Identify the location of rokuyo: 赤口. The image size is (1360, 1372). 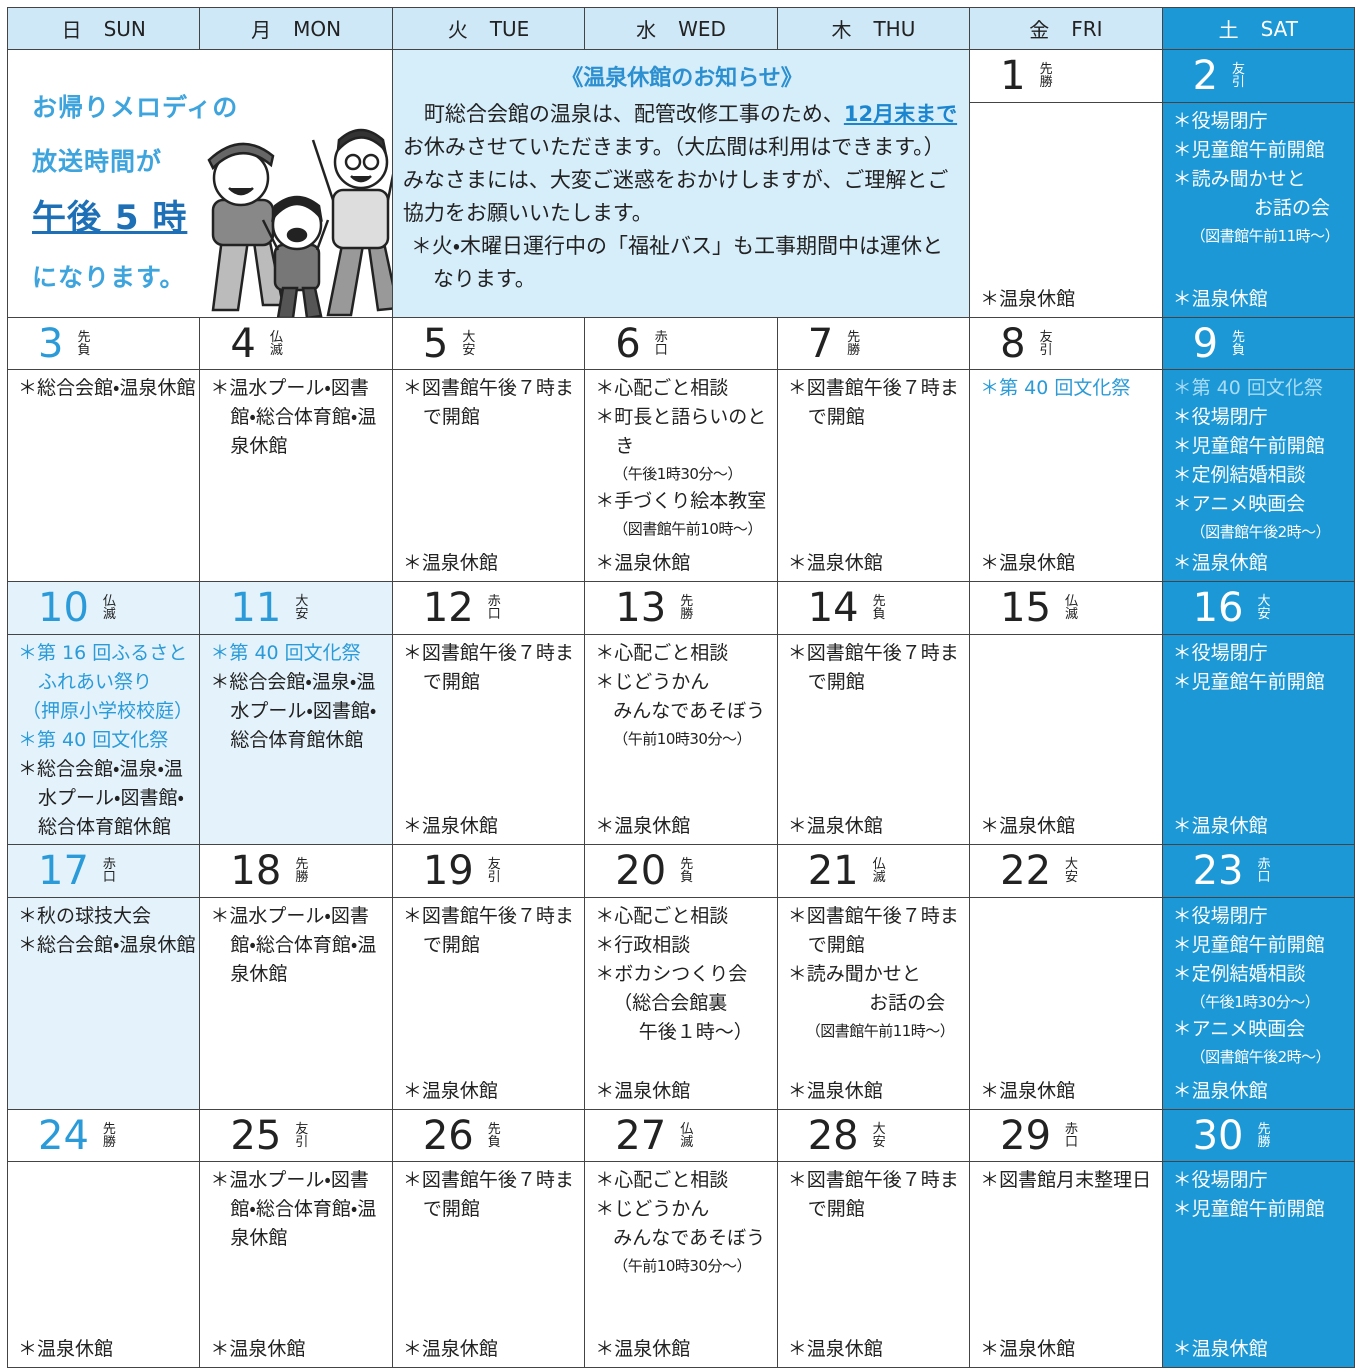
(1072, 1136).